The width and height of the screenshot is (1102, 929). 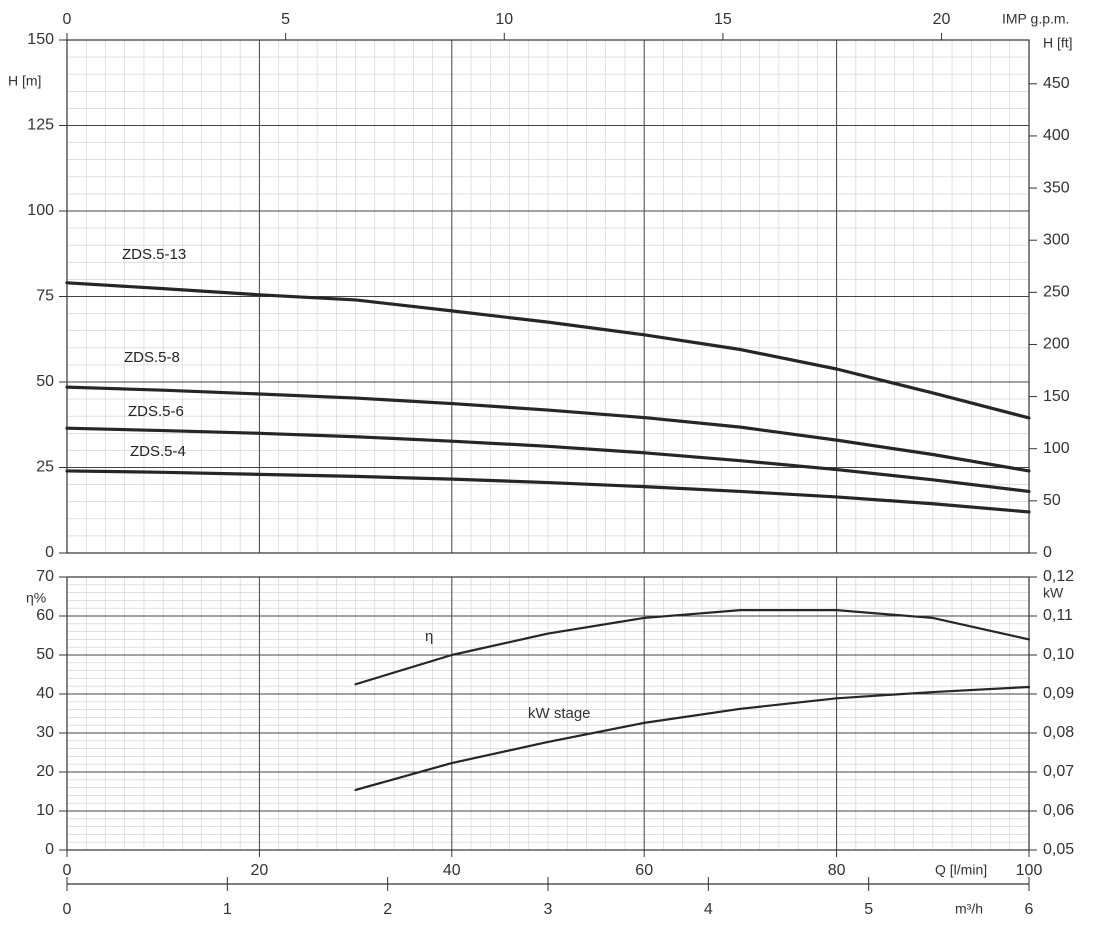 I want to click on y-tick-label: 40, so click(x=45, y=693).